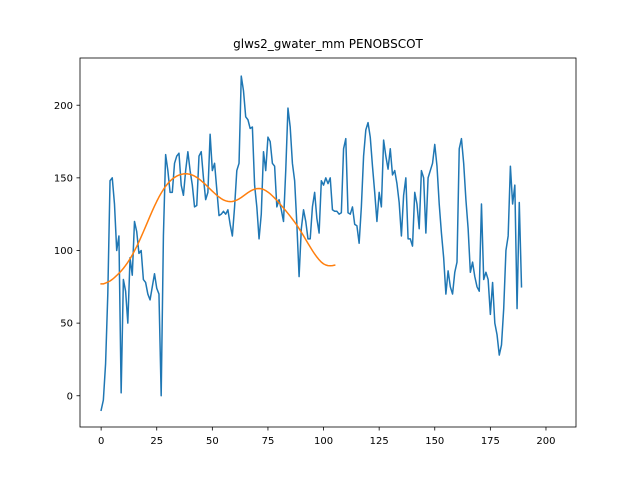  Describe the element at coordinates (101, 441) in the screenshot. I see `x-tick-label: 0` at that location.